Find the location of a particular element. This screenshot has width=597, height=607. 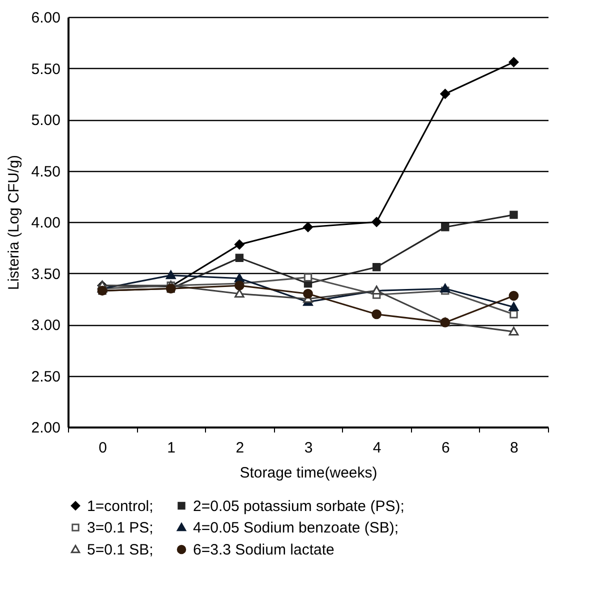

legend-label: 5=0.1 SB; is located at coordinates (120, 550).